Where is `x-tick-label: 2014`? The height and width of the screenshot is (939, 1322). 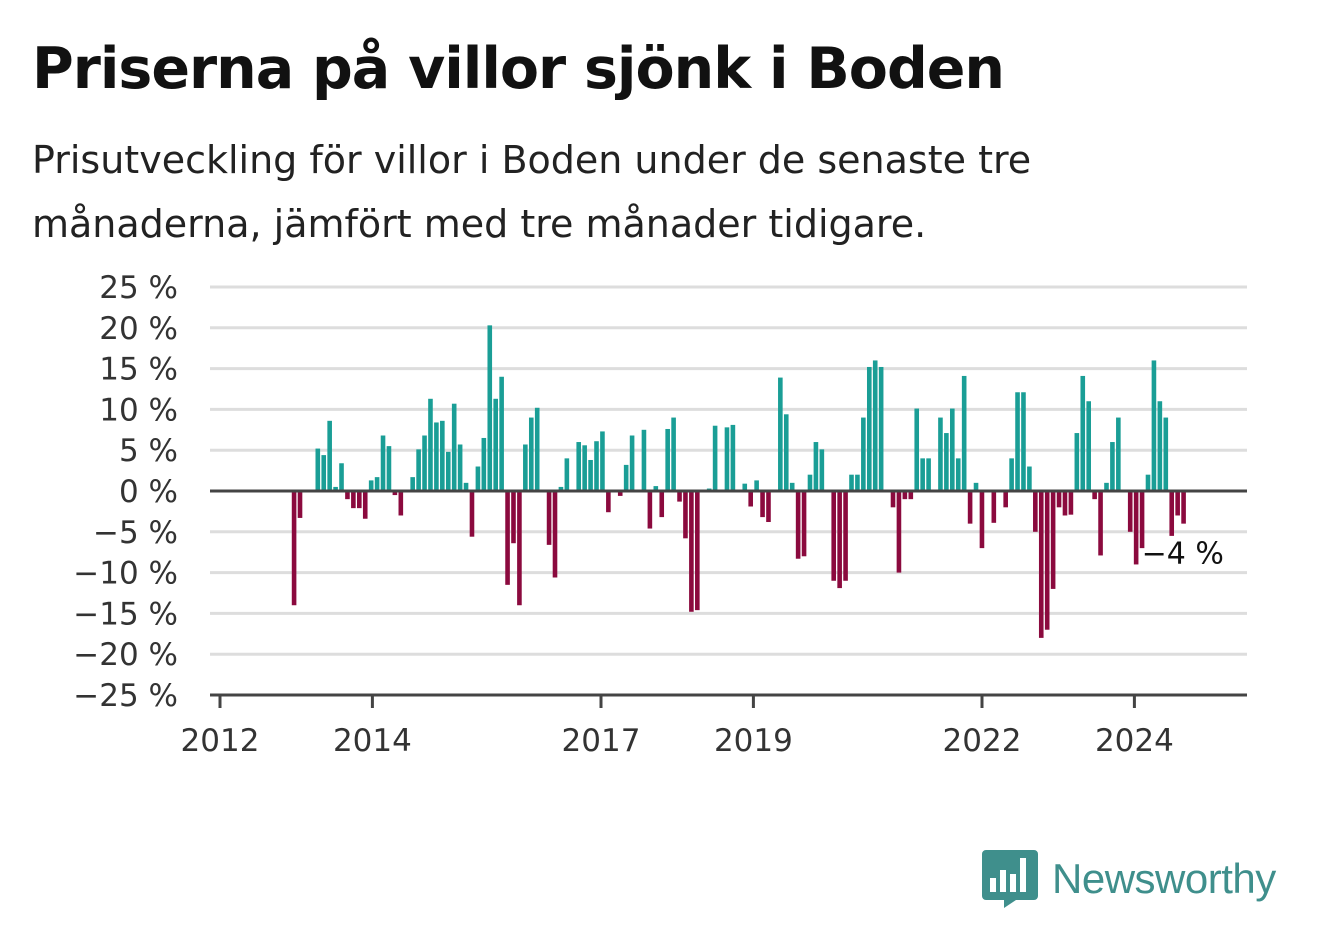
x-tick-label: 2014 is located at coordinates (372, 741).